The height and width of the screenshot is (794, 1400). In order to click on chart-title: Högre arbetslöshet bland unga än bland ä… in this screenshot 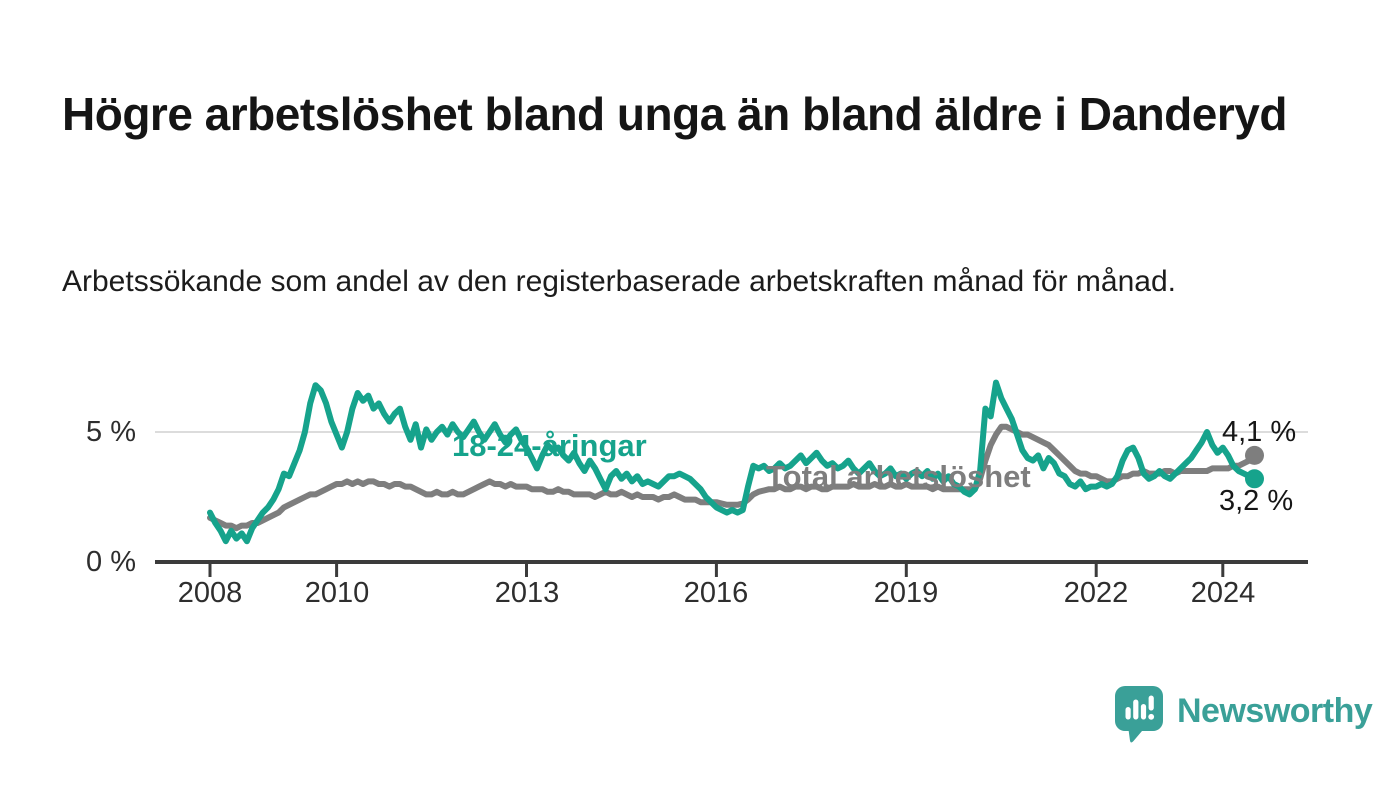, I will do `click(674, 113)`.